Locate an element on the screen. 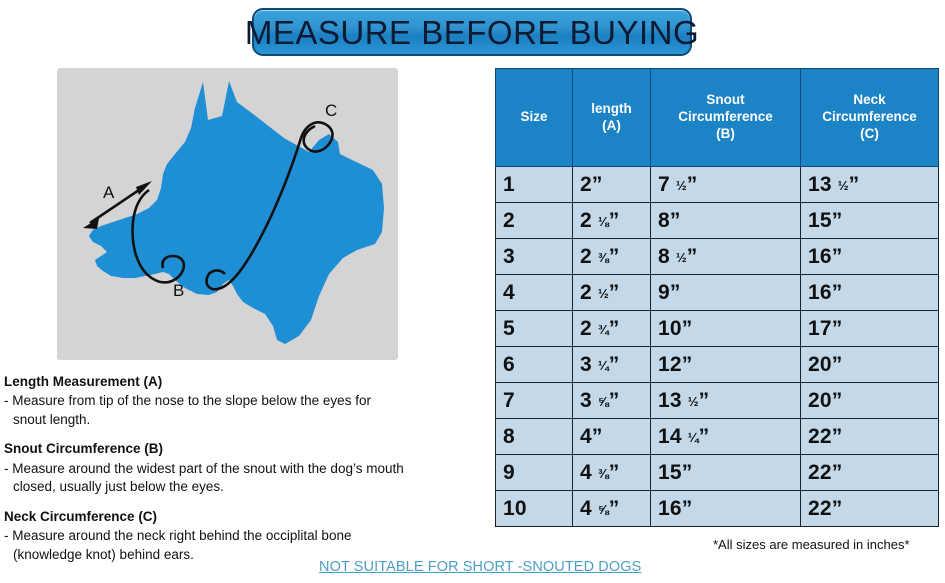 This screenshot has width=945, height=583. cell-snout: 9” is located at coordinates (725, 292).